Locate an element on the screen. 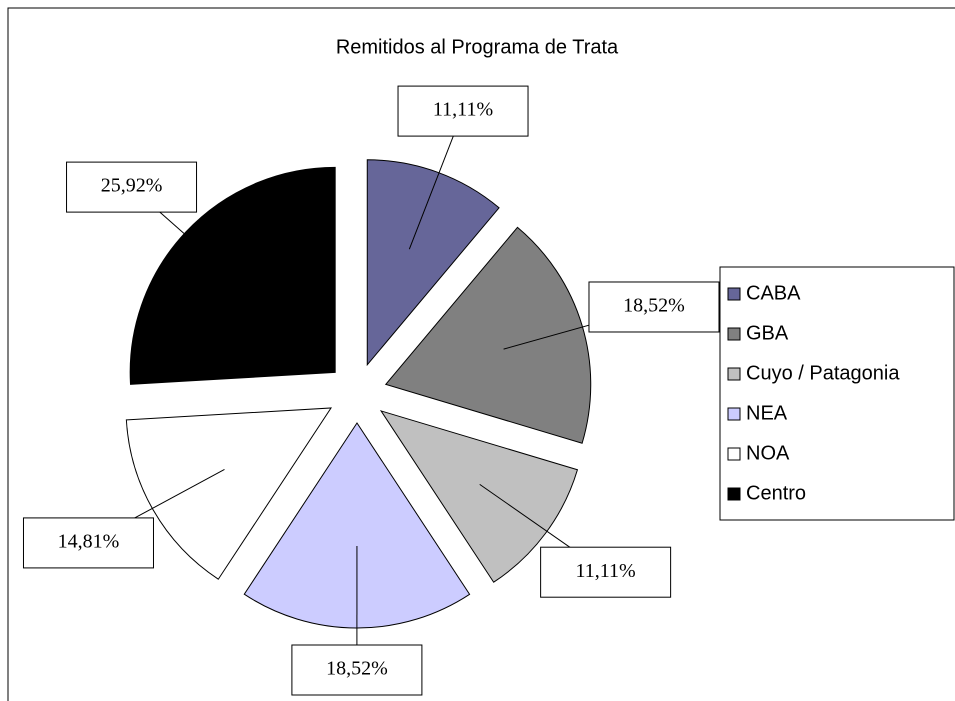  legend-label: CABA is located at coordinates (773, 293).